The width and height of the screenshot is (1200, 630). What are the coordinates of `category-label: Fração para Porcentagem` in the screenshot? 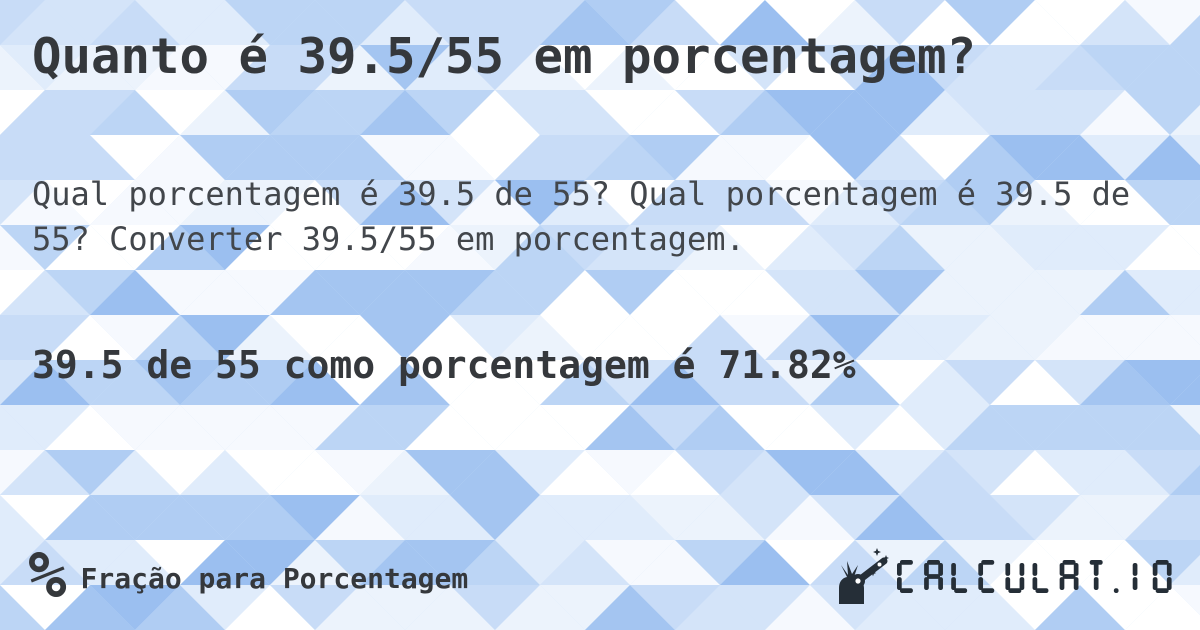 It's located at (274, 578).